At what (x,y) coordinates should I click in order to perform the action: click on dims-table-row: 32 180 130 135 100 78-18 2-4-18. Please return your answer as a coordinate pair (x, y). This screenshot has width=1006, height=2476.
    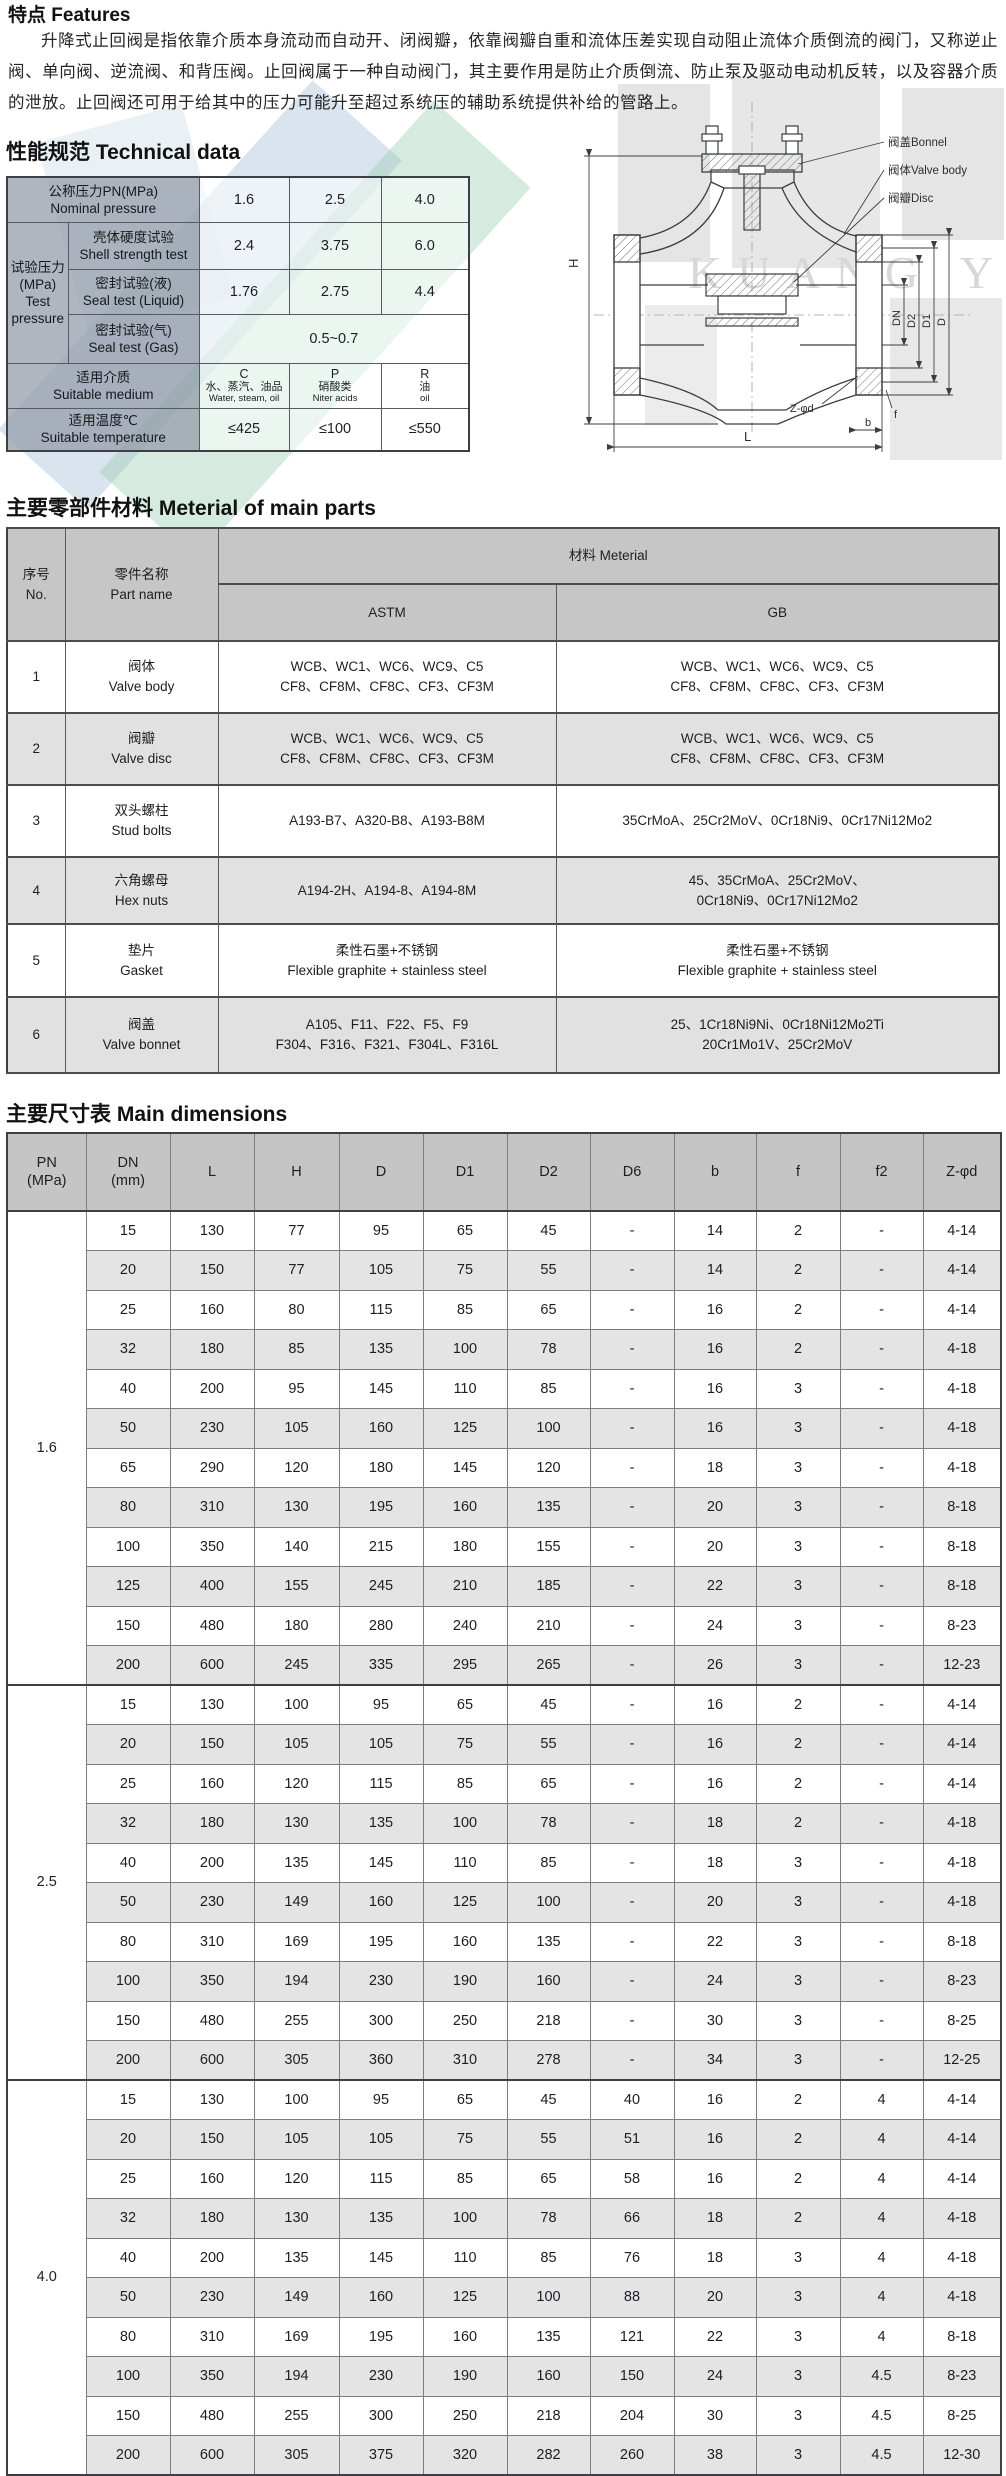
    Looking at the image, I should click on (504, 1823).